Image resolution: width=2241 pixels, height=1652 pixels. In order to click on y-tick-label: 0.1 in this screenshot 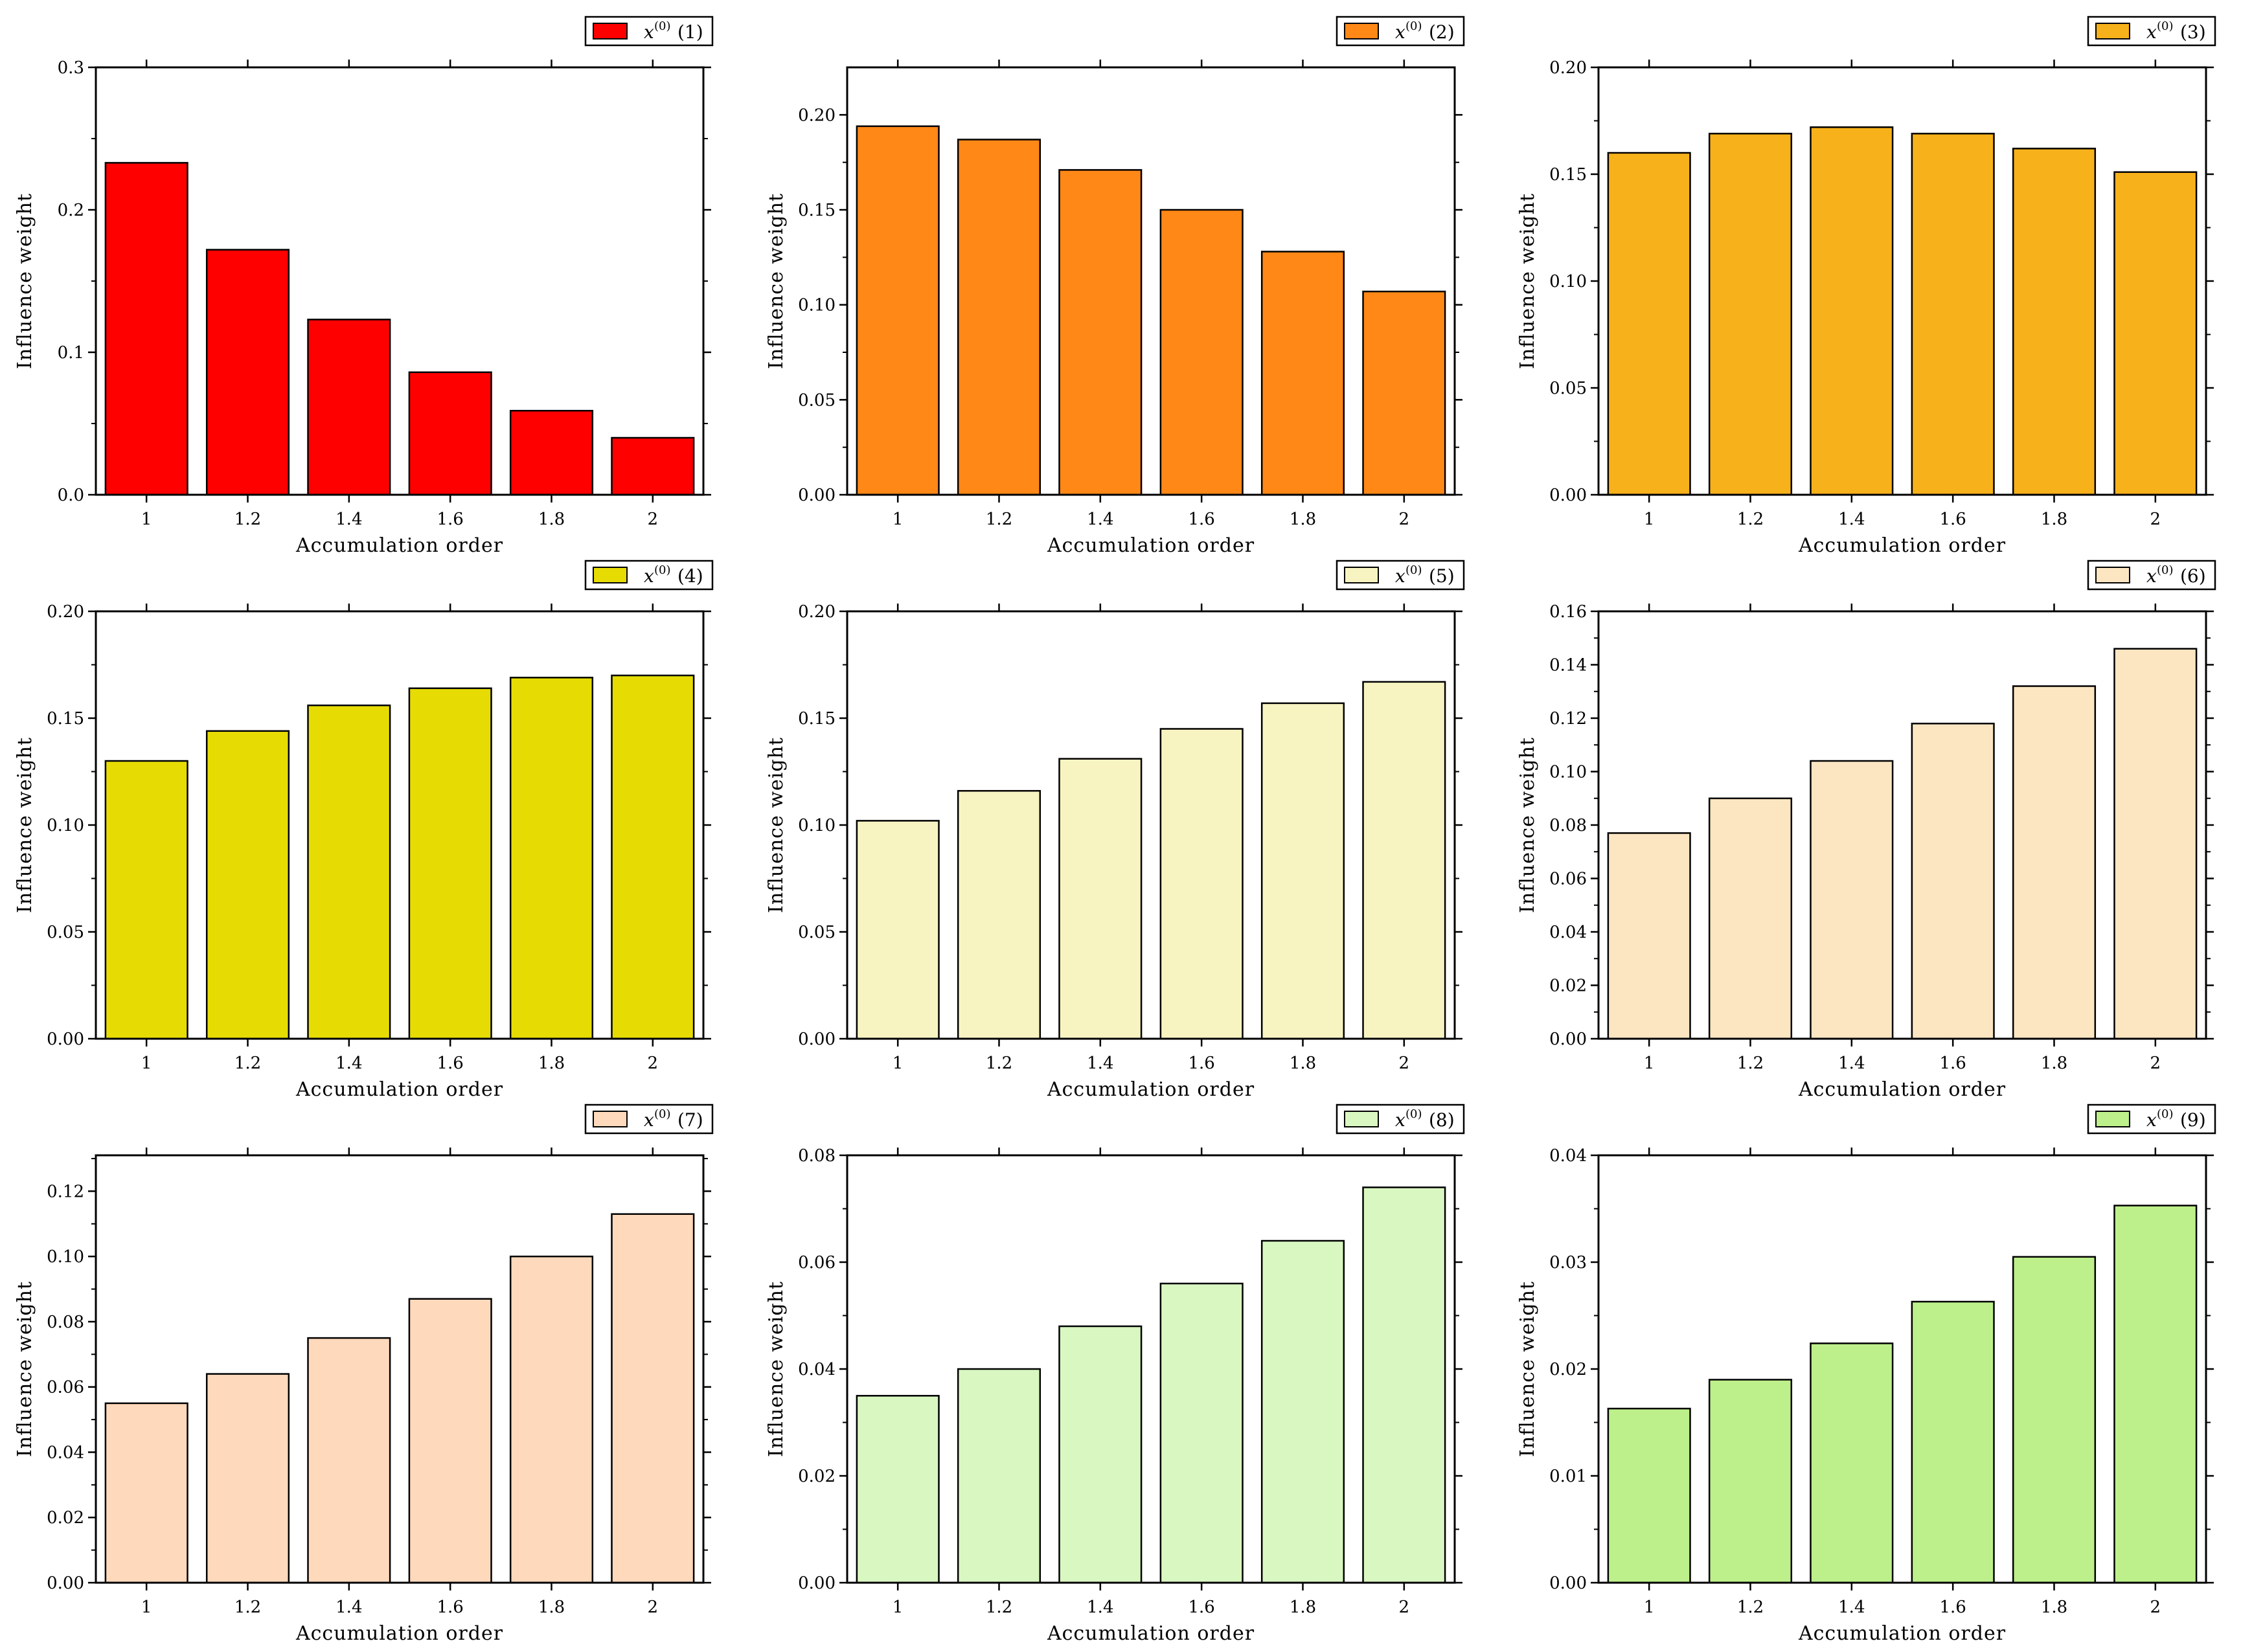, I will do `click(71, 353)`.